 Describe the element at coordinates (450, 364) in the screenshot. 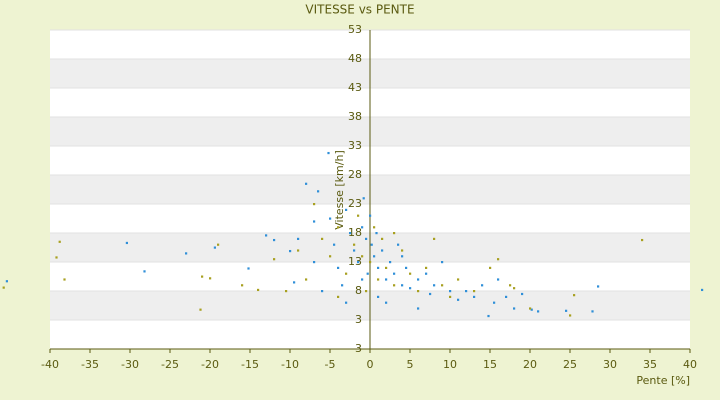

I see `x-tick-label: 10` at that location.